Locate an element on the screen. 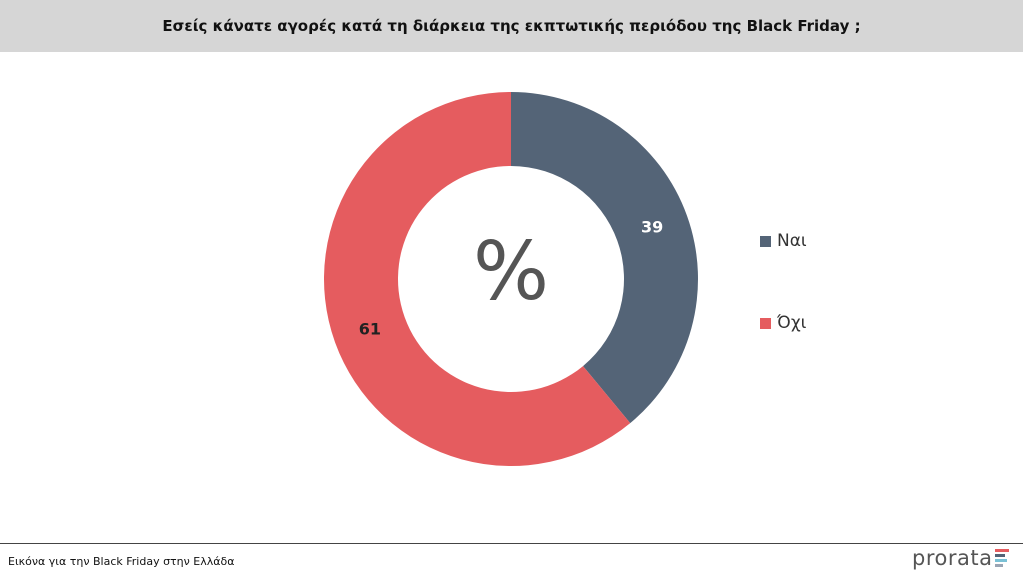  legend-label: Ναι is located at coordinates (792, 241).